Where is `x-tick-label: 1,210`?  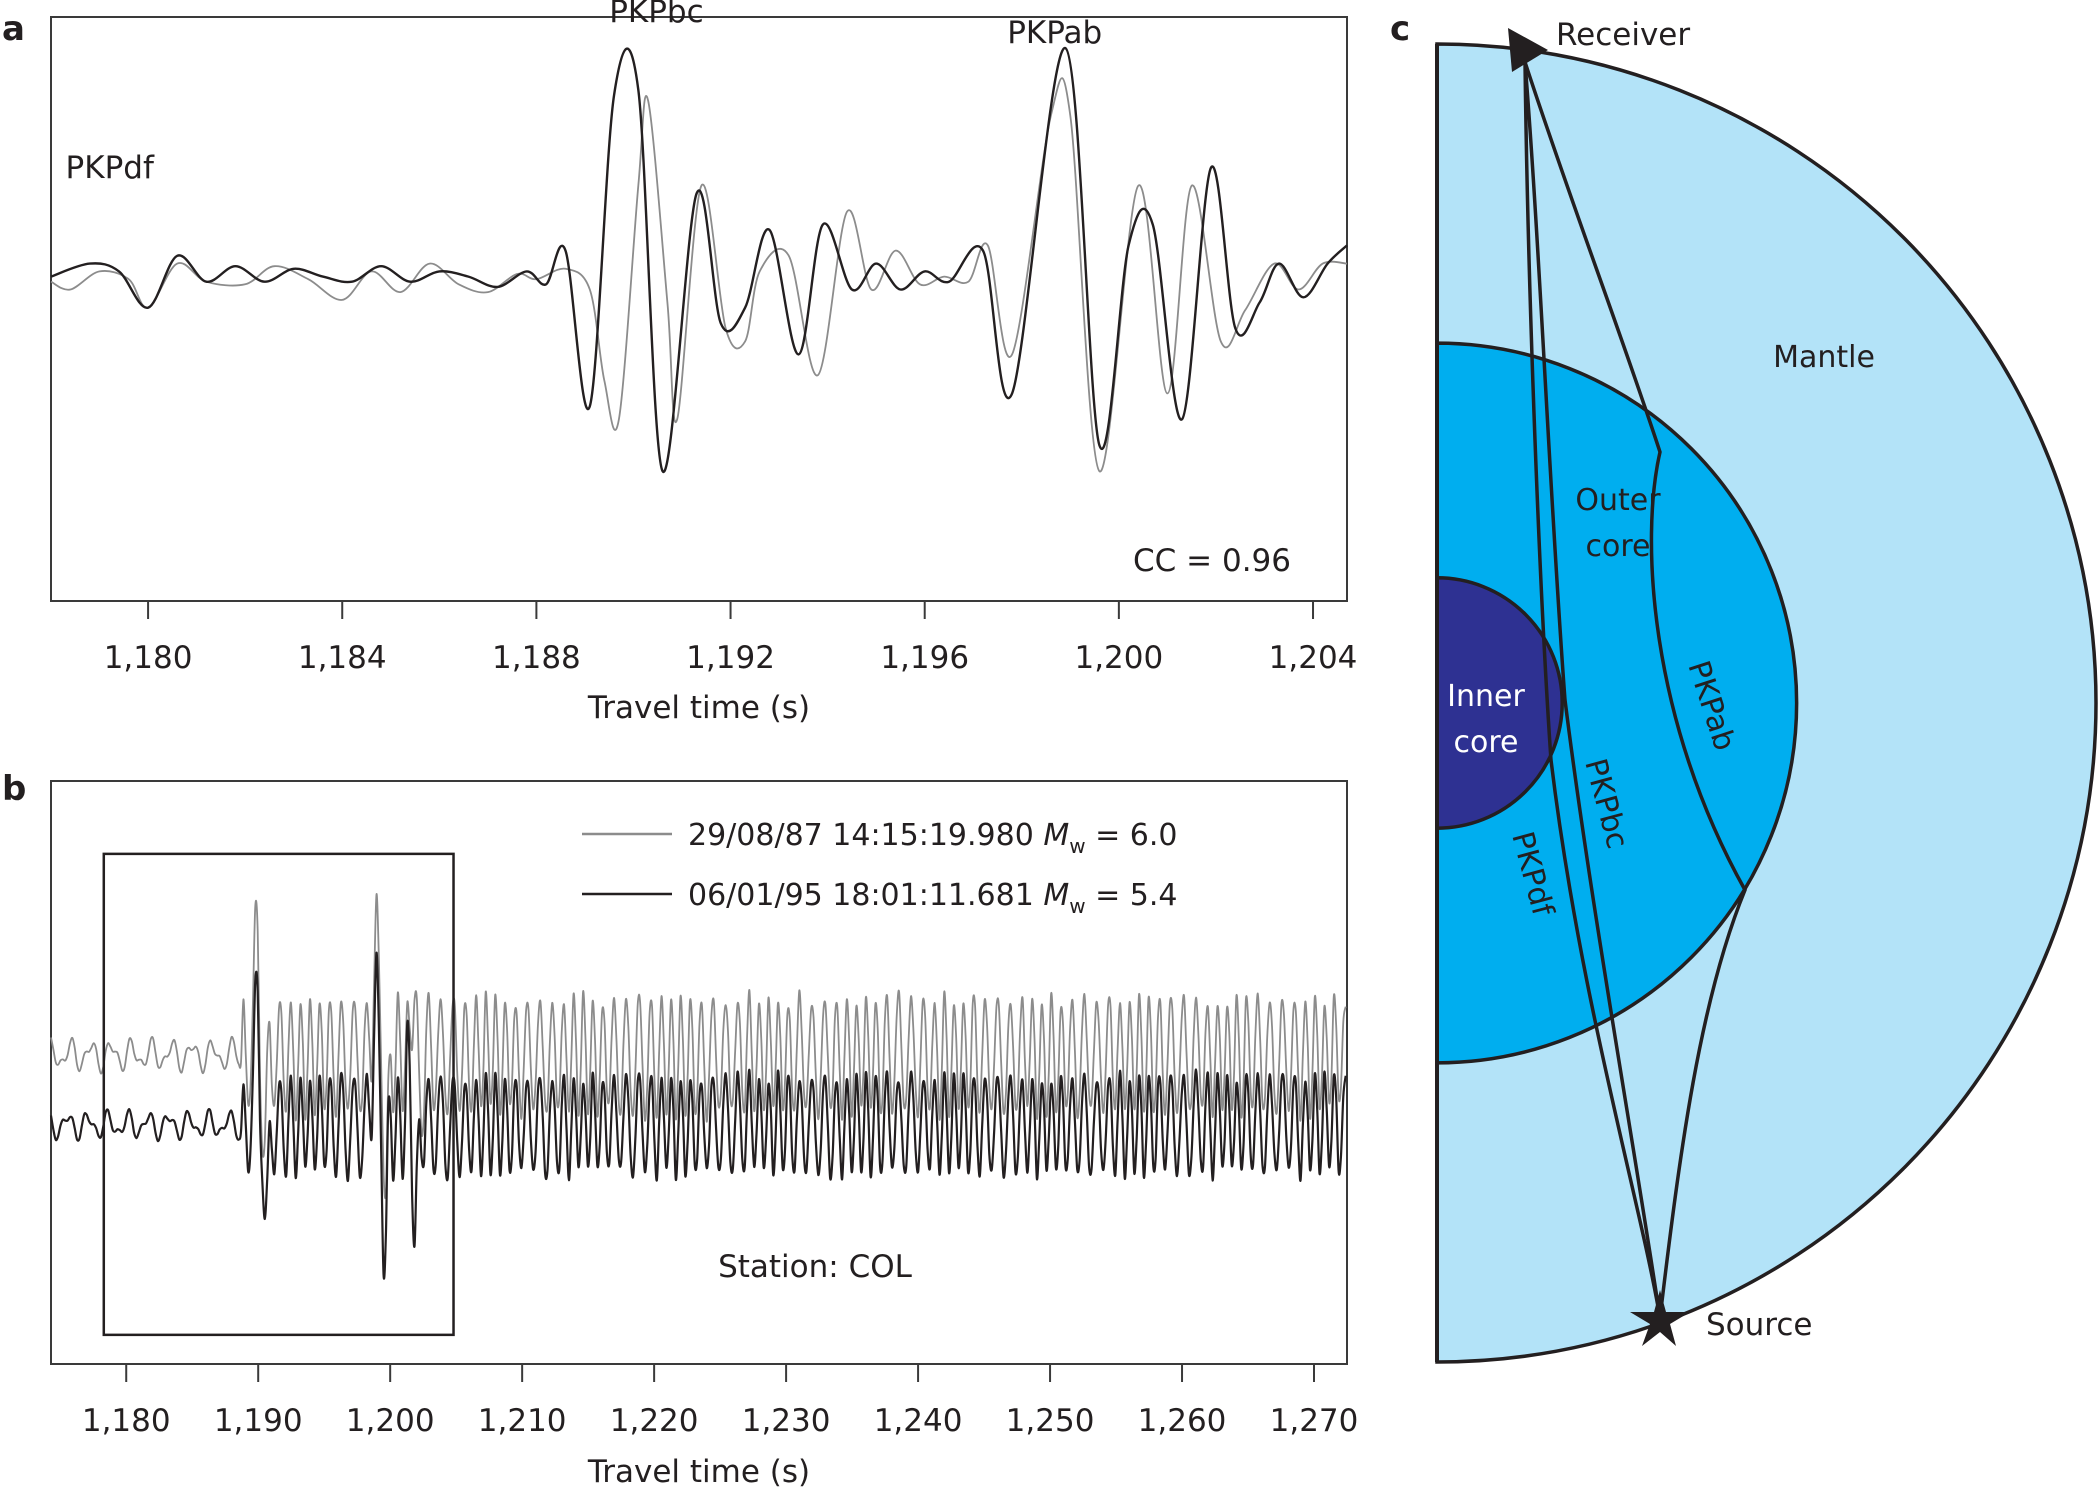
x-tick-label: 1,210 is located at coordinates (522, 1421).